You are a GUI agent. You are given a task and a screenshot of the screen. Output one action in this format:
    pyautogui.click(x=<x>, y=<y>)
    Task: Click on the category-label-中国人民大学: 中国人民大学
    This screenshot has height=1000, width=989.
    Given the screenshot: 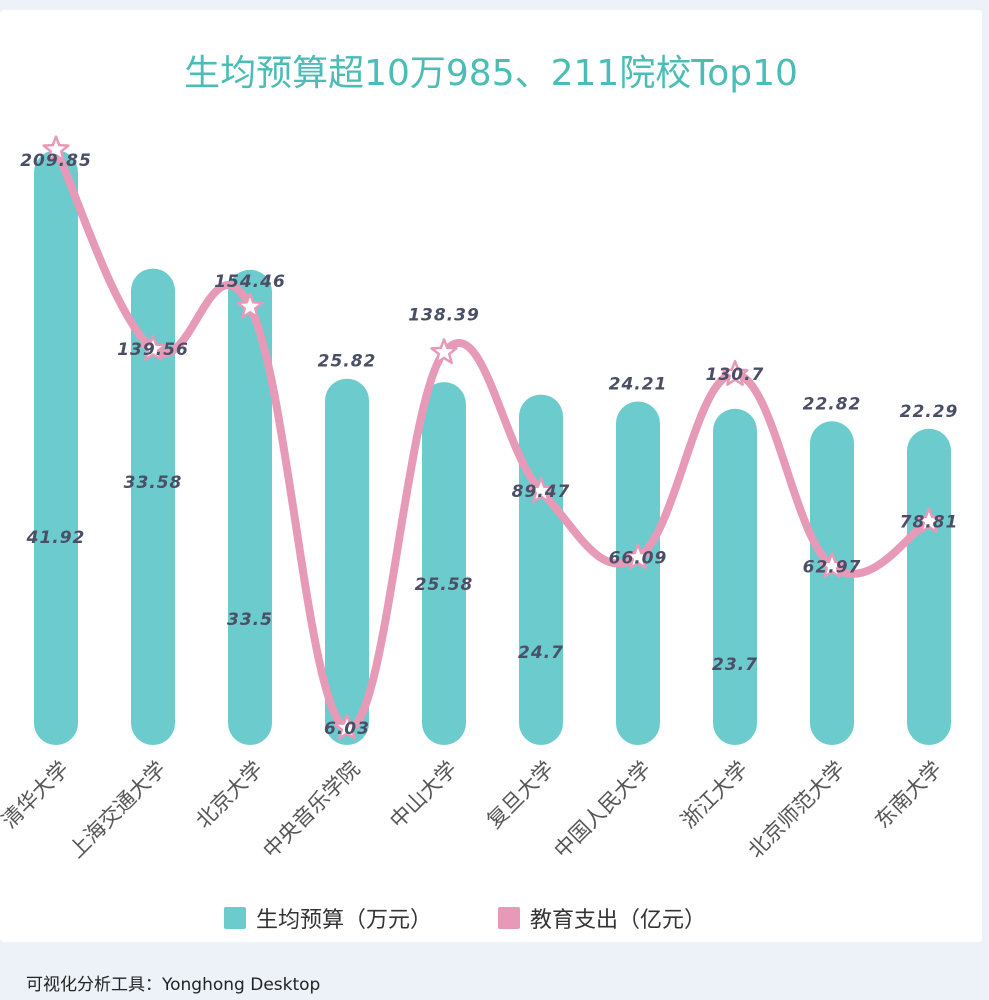 What is the action you would take?
    pyautogui.click(x=602, y=810)
    